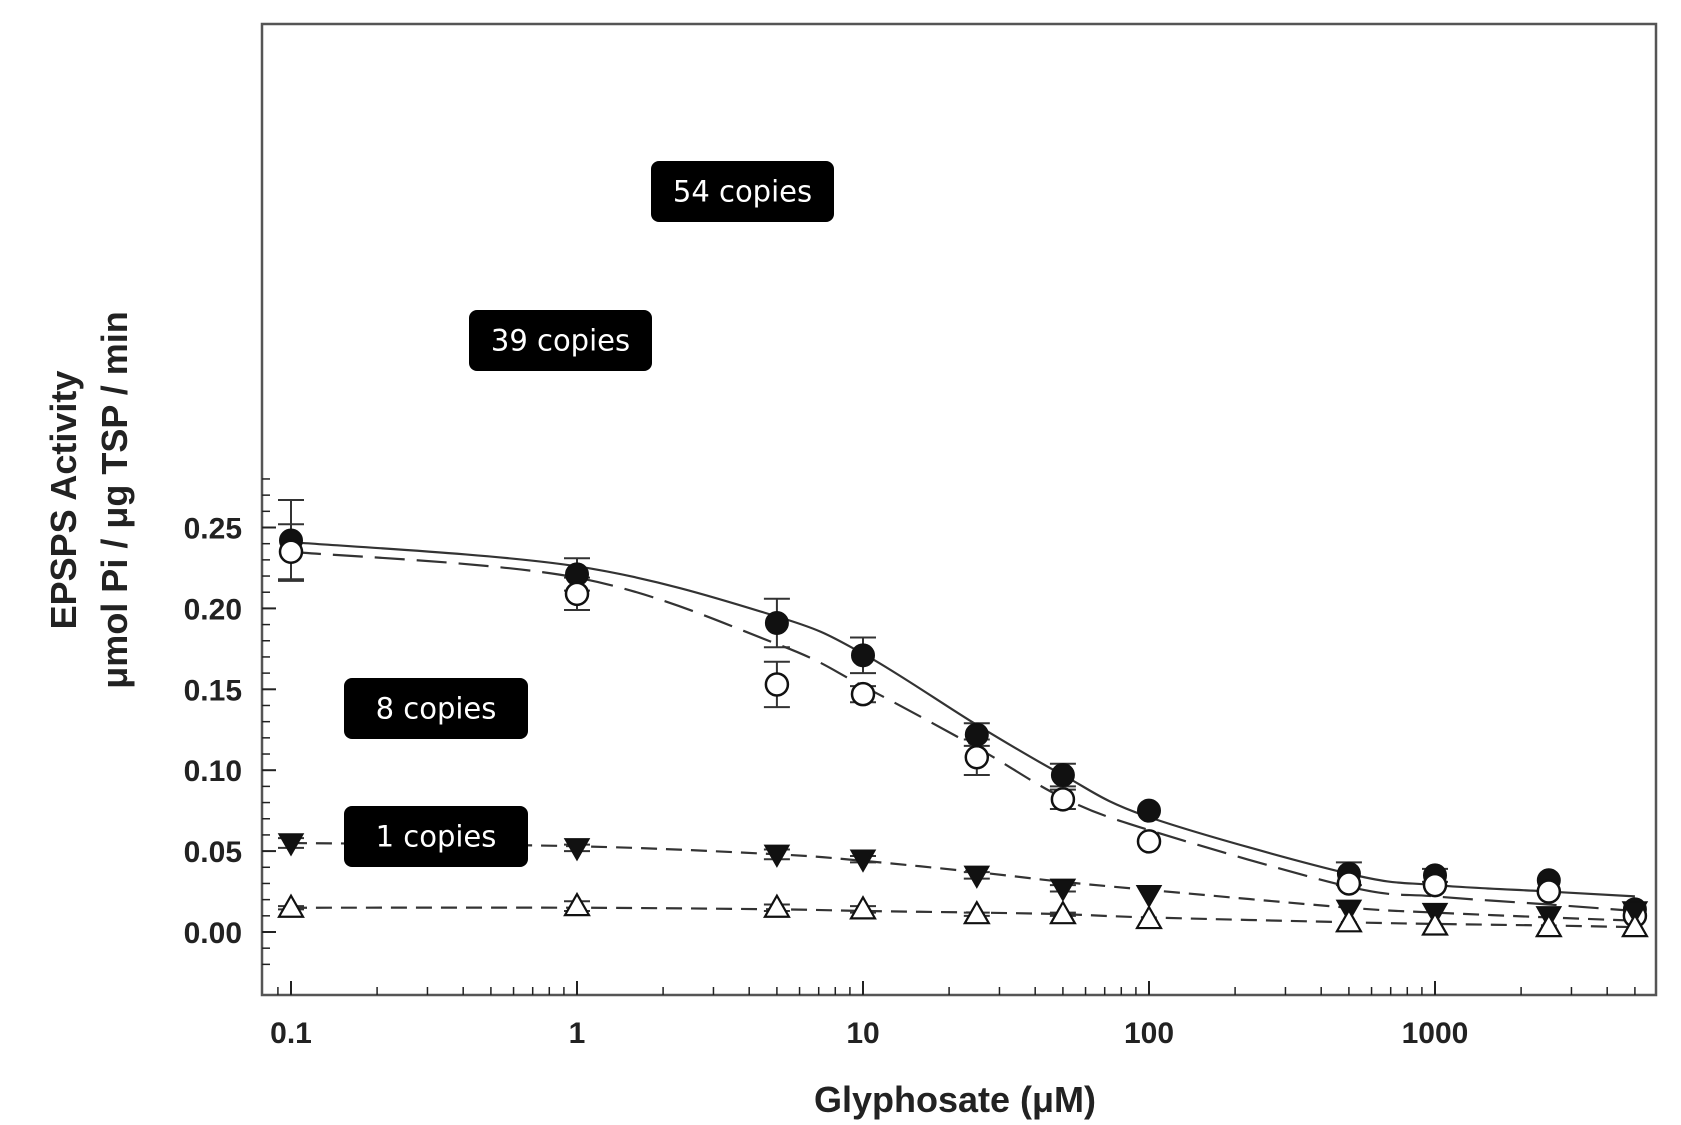 The image size is (1681, 1125). I want to click on x-tick-label: 0.1, so click(291, 1033).